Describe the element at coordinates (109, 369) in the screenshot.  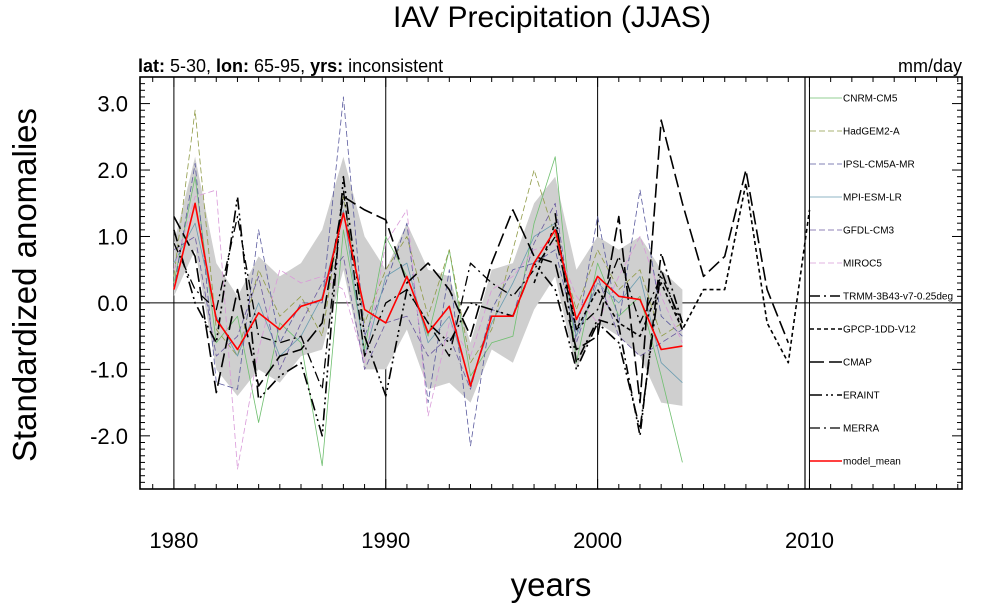
I see `y-tick-label: -1.0` at that location.